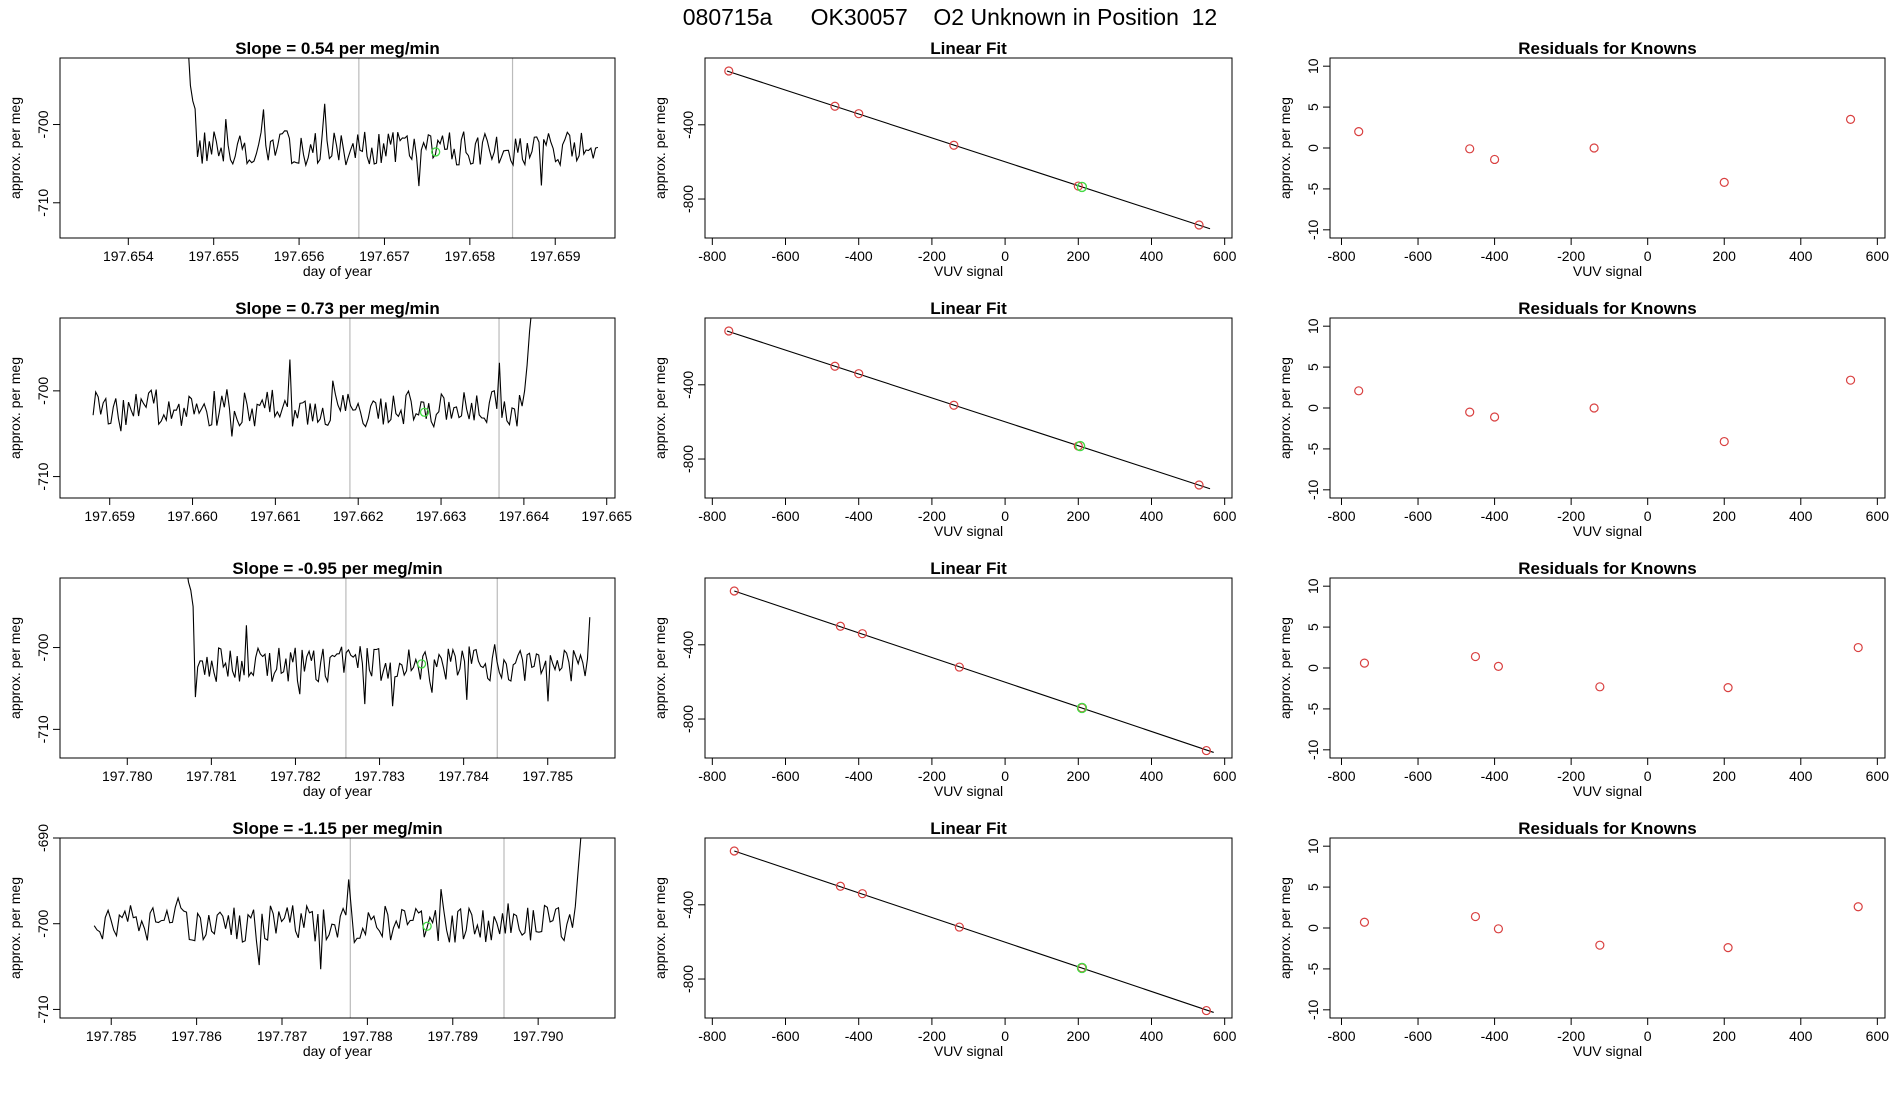 The image size is (1900, 1100). I want to click on x-tick-label: 197.664, so click(524, 516).